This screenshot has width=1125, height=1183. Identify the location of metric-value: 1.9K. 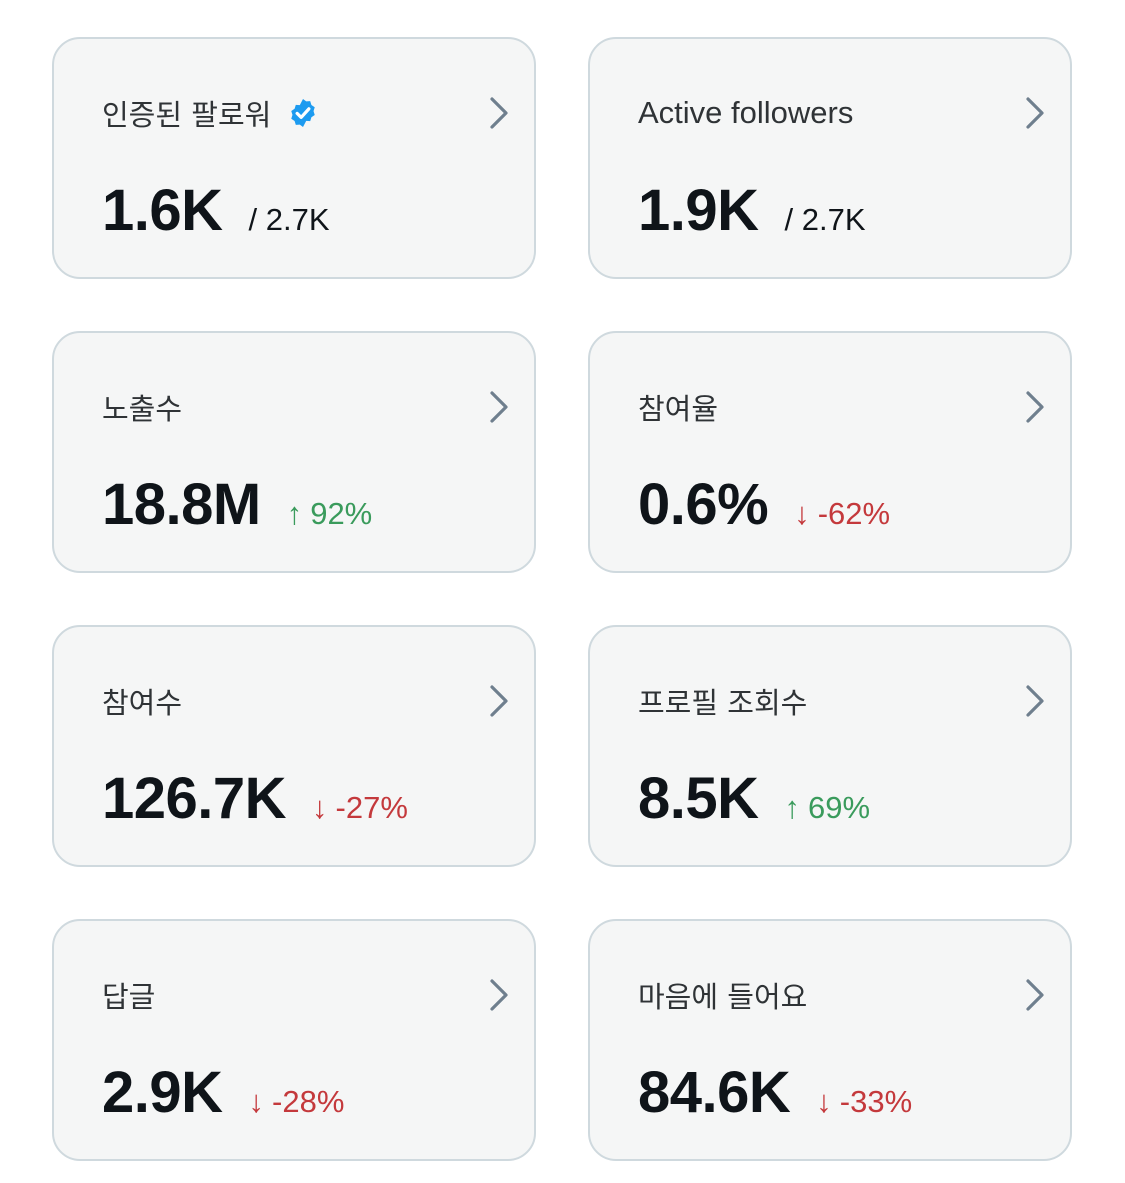
(698, 210).